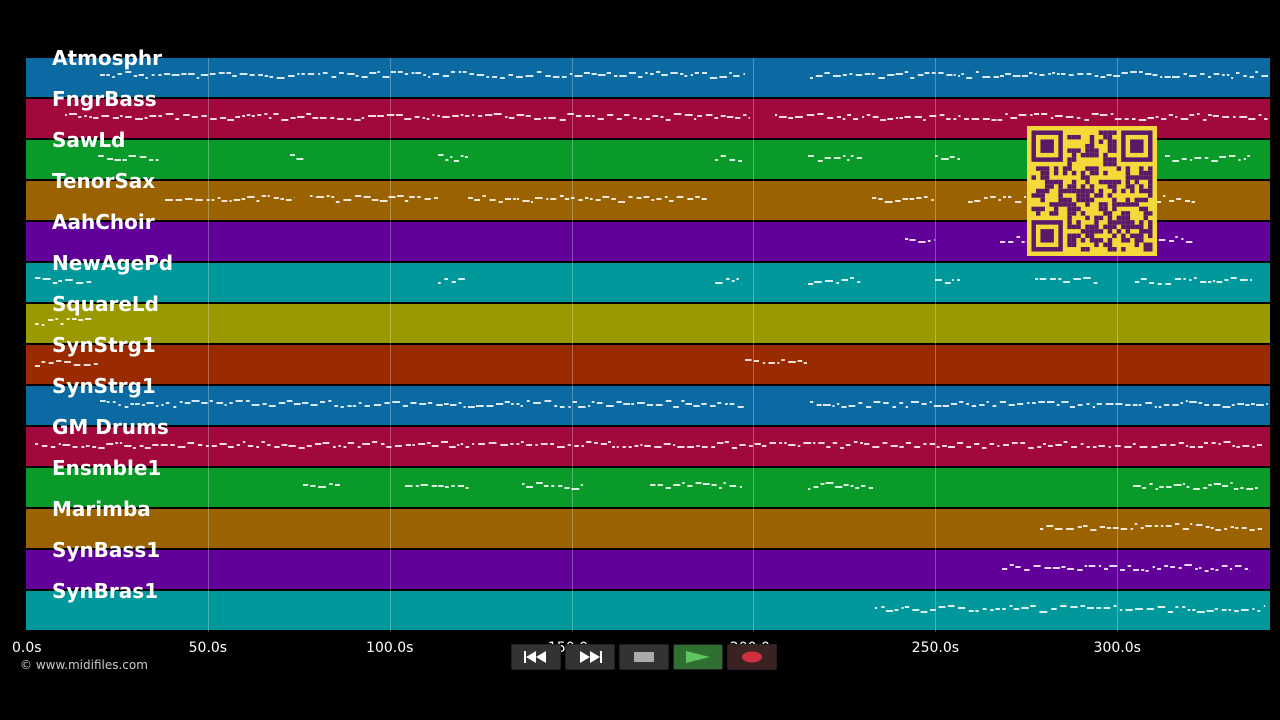 This screenshot has height=720, width=1280. Describe the element at coordinates (752, 657) in the screenshot. I see `record-button` at that location.